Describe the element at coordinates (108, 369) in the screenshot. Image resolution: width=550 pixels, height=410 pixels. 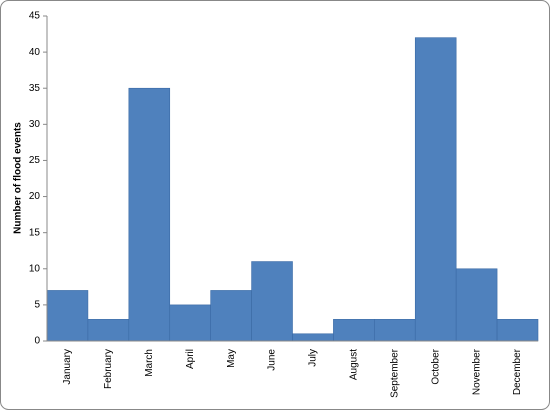
I see `x-tick-label: February` at that location.